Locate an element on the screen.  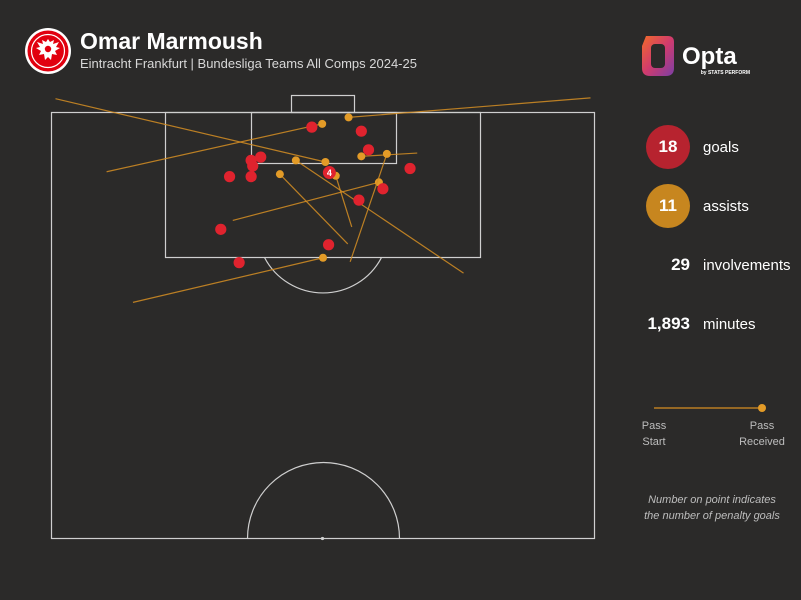
centre-circle is located at coordinates (323, 500).